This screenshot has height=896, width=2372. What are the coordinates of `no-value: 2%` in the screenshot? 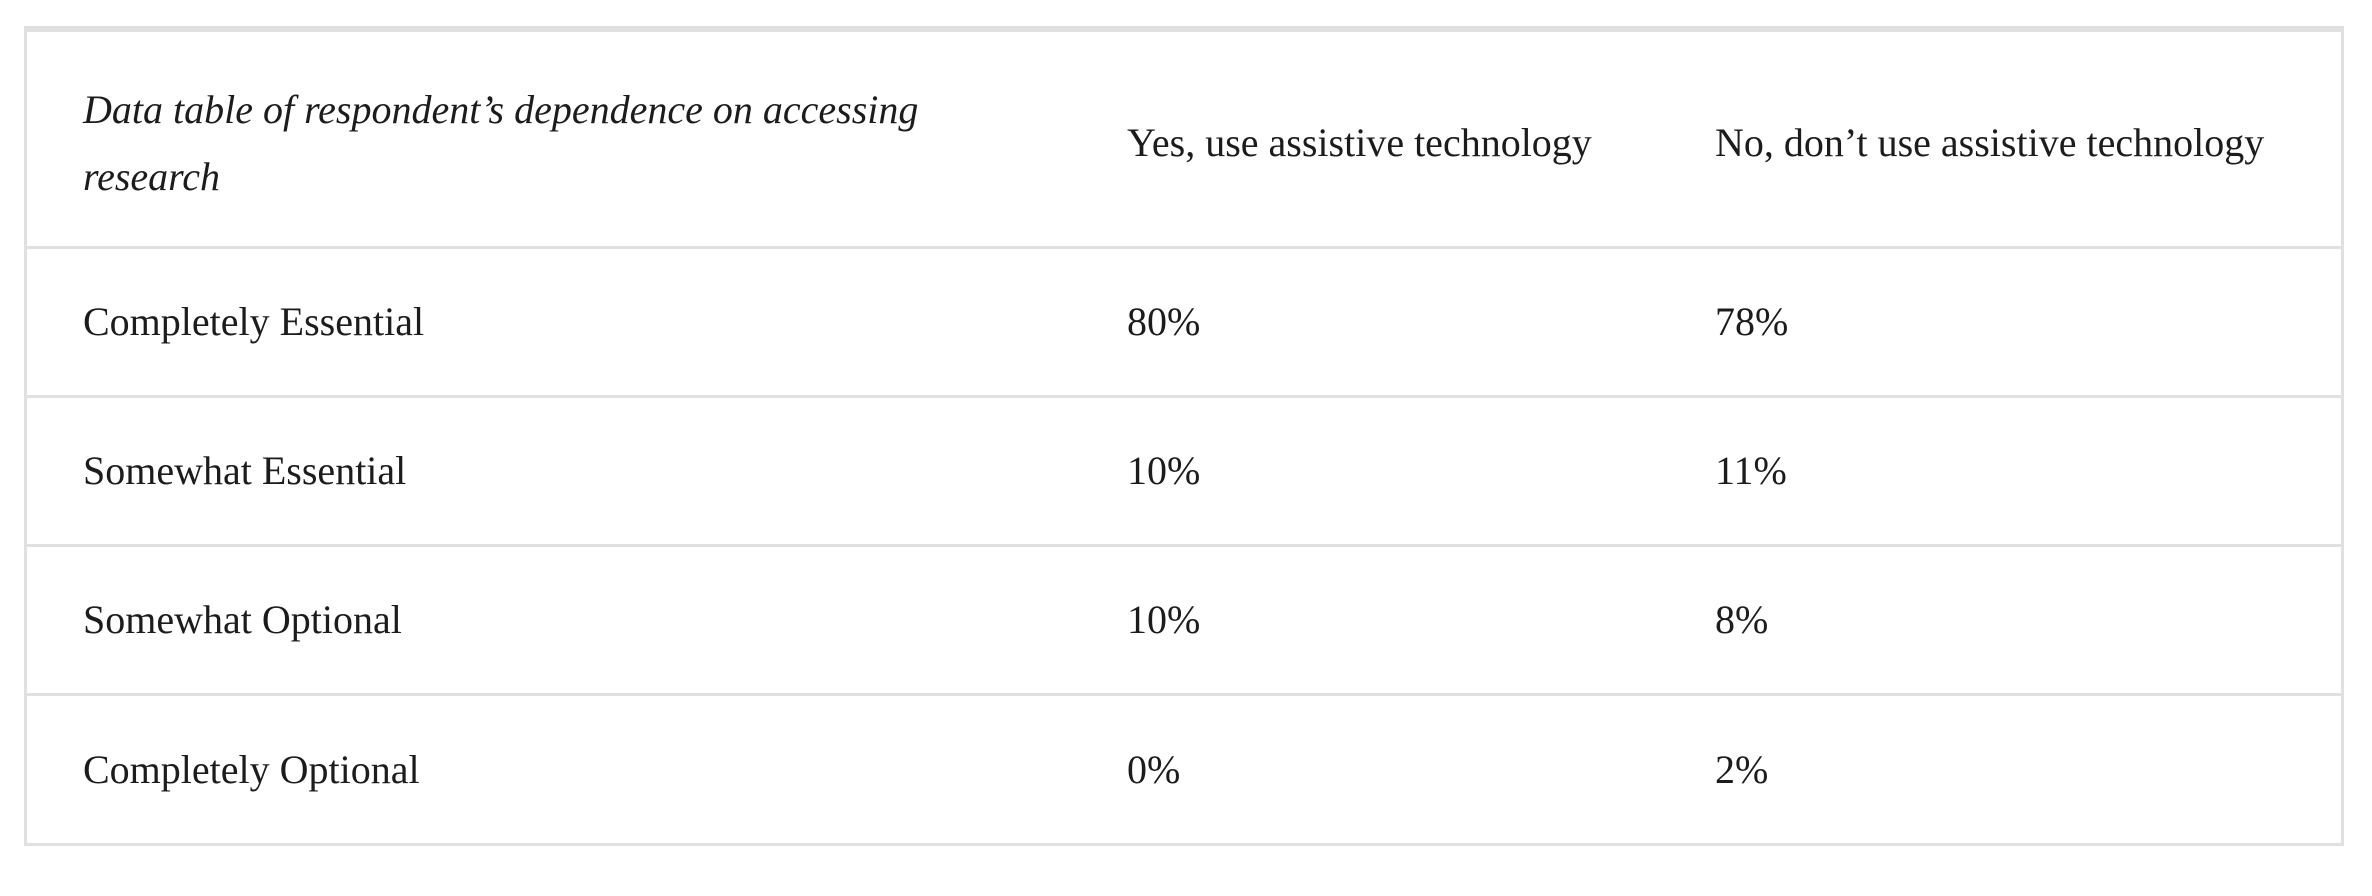 It's located at (2000, 767).